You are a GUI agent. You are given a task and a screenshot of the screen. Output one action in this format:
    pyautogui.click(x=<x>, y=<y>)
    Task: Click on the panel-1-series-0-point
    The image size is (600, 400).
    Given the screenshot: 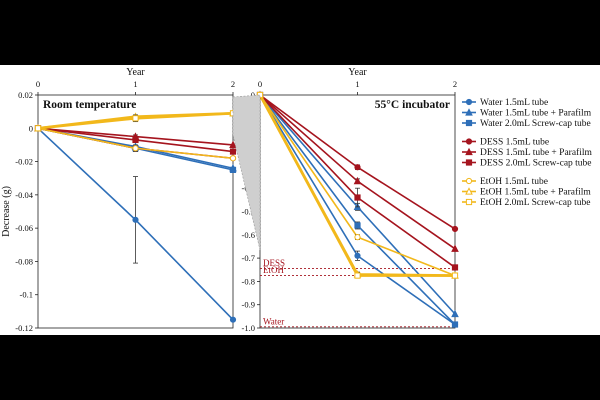 What is the action you would take?
    pyautogui.click(x=357, y=255)
    